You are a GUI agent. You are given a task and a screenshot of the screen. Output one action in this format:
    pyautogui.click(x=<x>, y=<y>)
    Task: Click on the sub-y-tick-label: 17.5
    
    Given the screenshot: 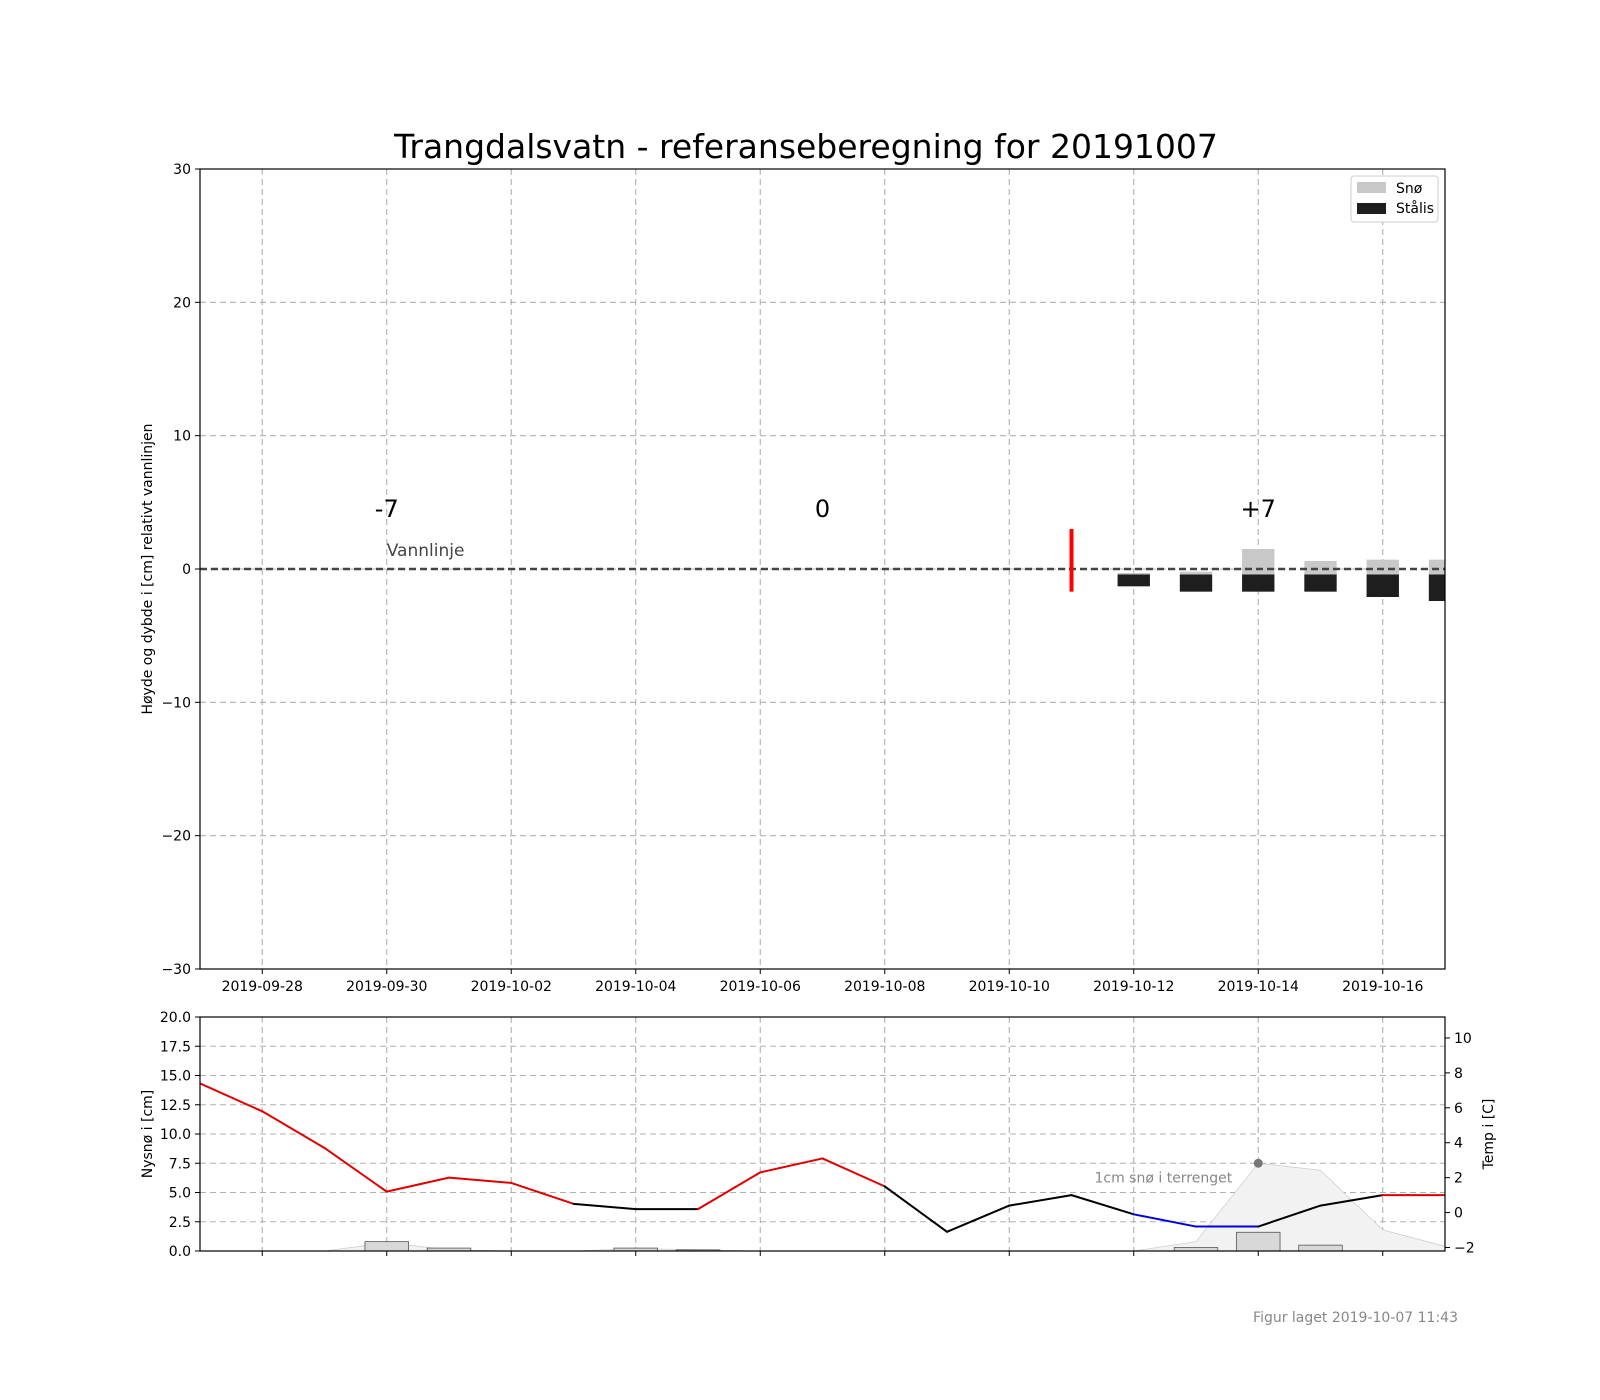 What is the action you would take?
    pyautogui.click(x=175, y=1047)
    